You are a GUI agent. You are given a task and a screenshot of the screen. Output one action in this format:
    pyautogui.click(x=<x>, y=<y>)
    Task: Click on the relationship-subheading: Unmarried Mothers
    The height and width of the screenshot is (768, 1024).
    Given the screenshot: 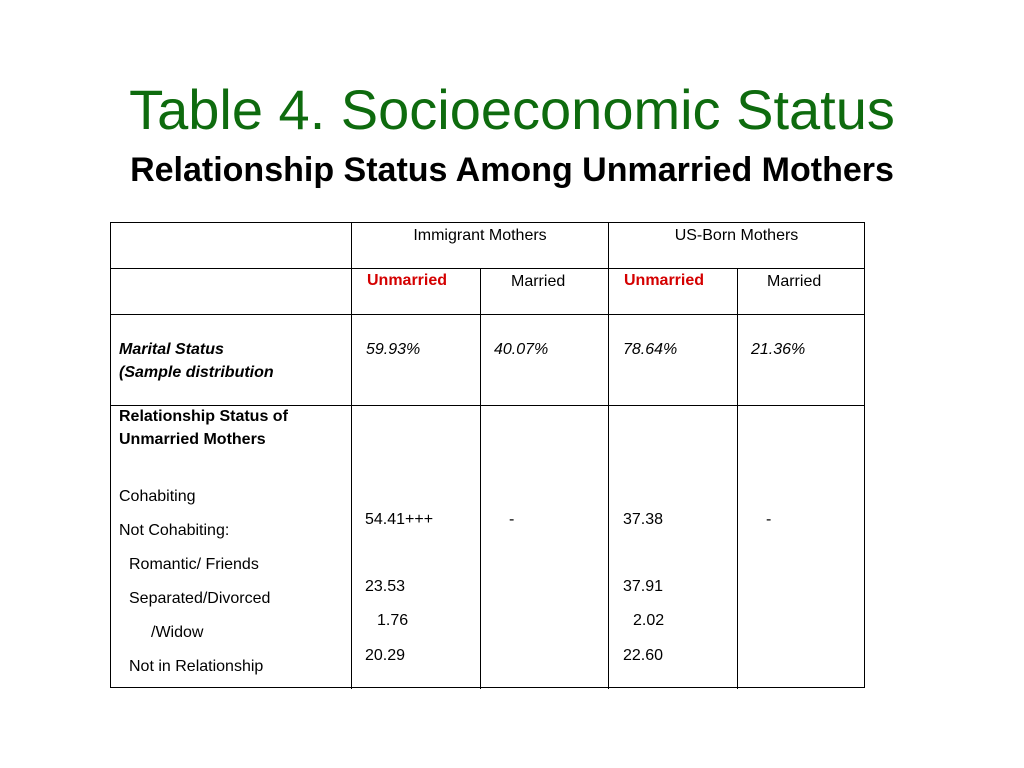 What is the action you would take?
    pyautogui.click(x=192, y=439)
    